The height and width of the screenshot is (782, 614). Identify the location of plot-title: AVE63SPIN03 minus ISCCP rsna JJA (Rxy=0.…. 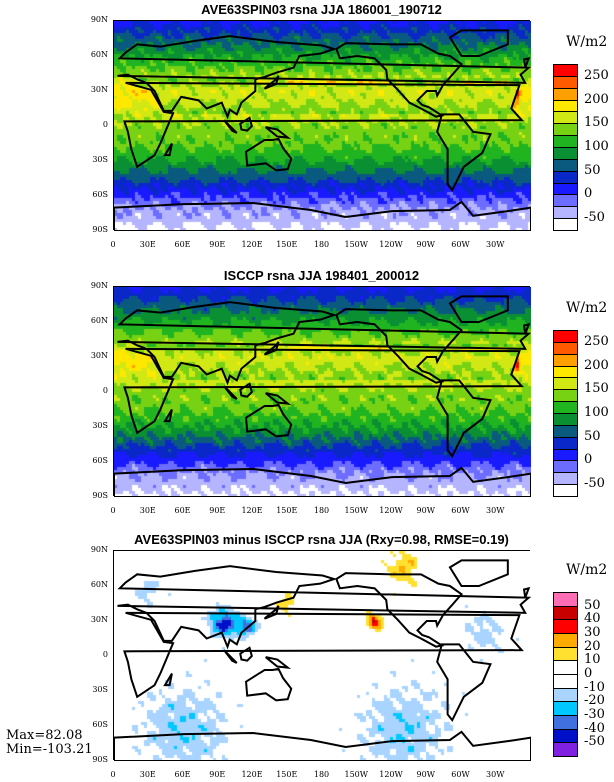
(321, 539).